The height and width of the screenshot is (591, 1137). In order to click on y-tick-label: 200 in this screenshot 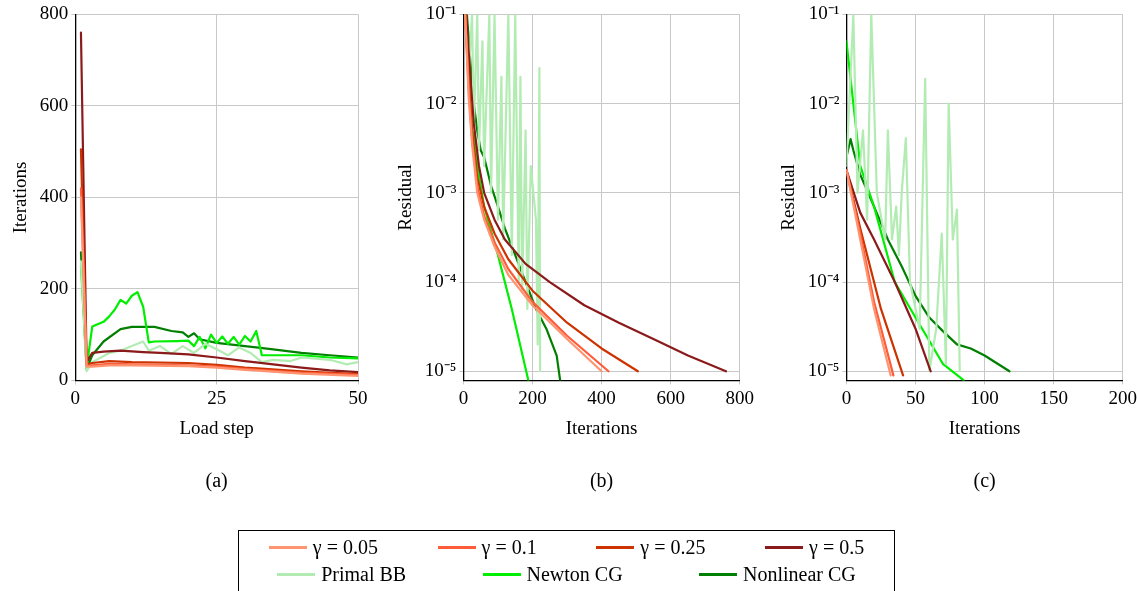, I will do `click(54, 287)`.